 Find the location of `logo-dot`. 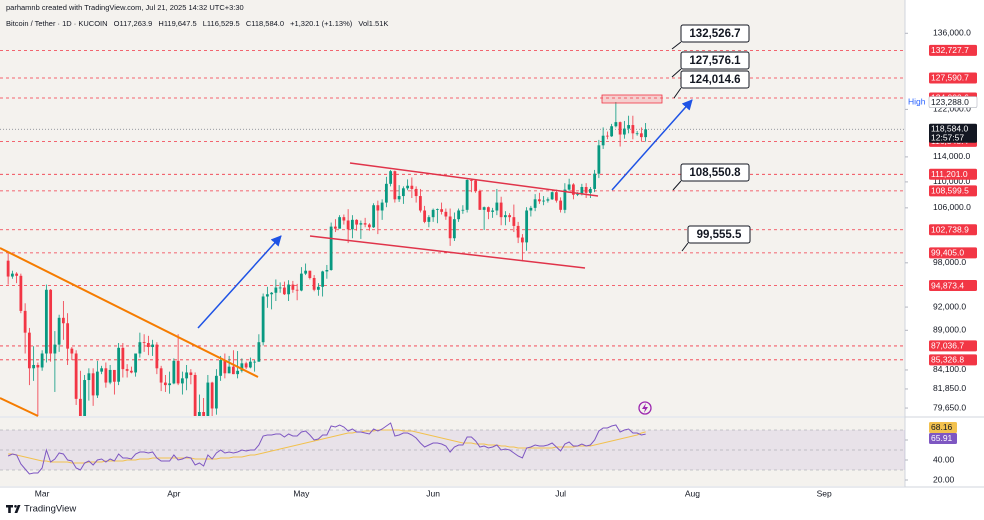

logo-dot is located at coordinates (15, 506).